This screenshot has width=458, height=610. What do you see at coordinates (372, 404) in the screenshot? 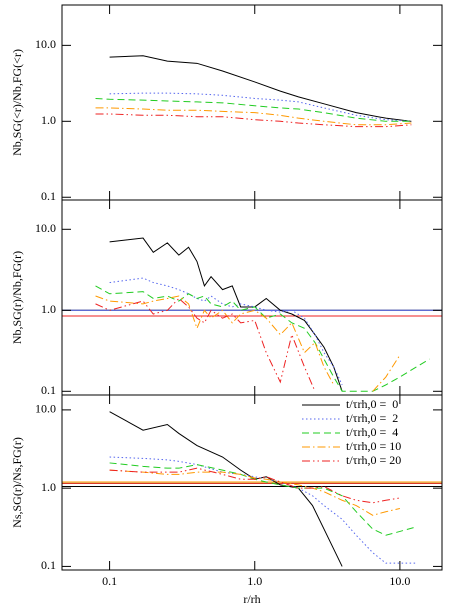
I see `legend-label: t/τrh,0 = 0` at bounding box center [372, 404].